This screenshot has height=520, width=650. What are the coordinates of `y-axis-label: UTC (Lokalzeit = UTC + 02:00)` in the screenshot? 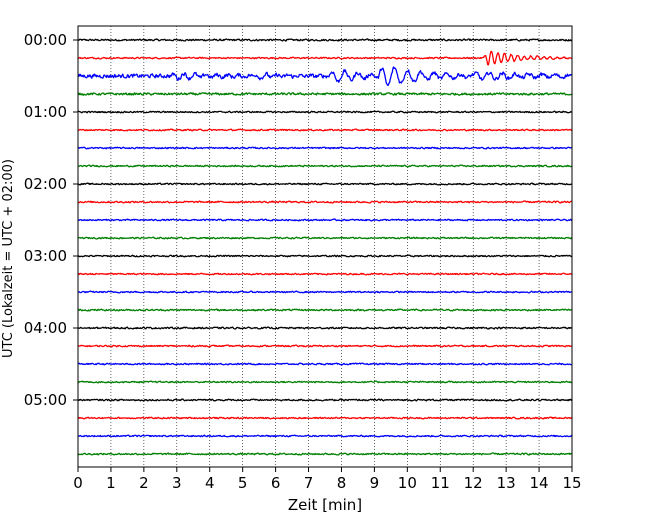 It's located at (8, 258).